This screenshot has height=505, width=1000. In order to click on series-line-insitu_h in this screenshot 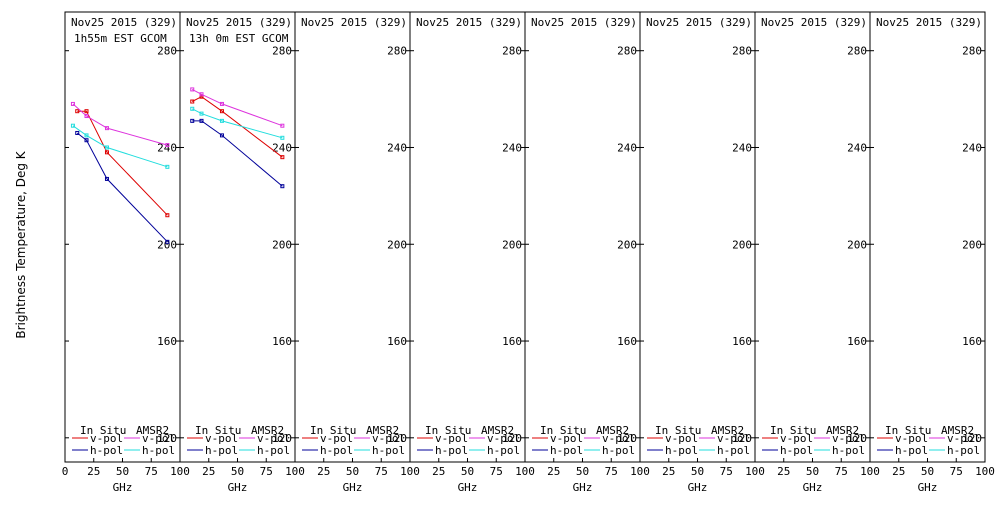, I will do `click(237, 153)`.